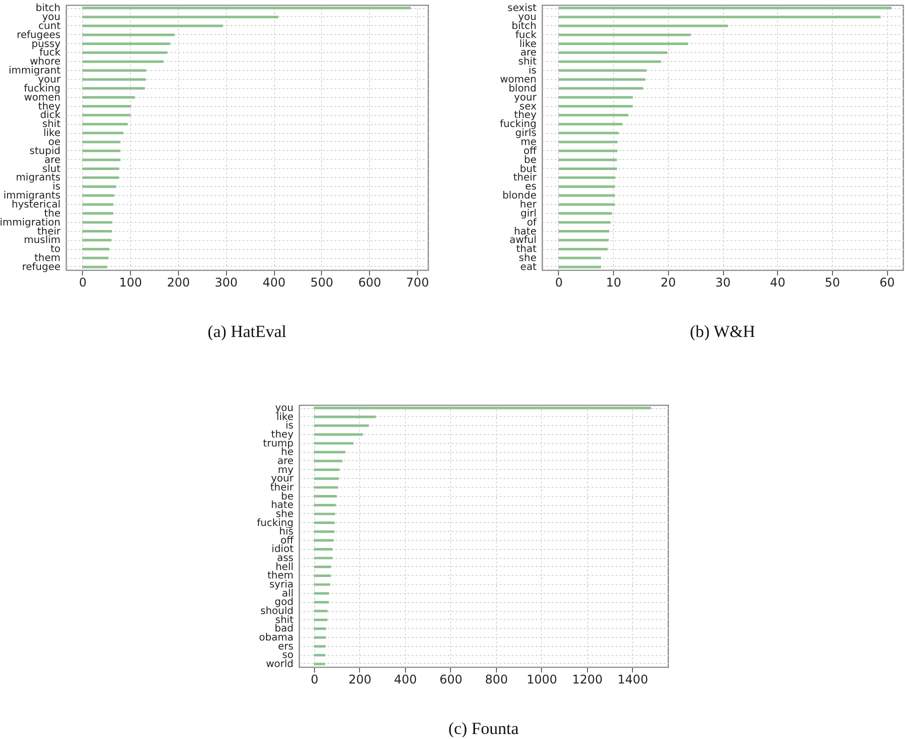  Describe the element at coordinates (38, 178) in the screenshot. I see `y-tick-label: migrants` at that location.